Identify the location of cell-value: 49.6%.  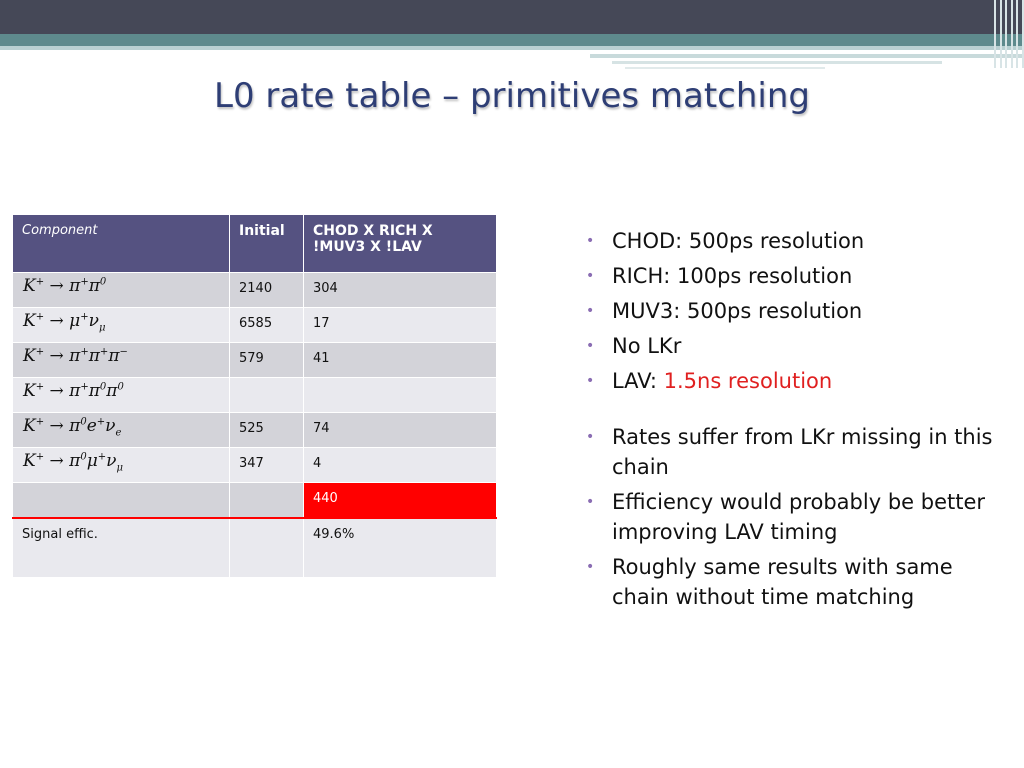
(400, 547).